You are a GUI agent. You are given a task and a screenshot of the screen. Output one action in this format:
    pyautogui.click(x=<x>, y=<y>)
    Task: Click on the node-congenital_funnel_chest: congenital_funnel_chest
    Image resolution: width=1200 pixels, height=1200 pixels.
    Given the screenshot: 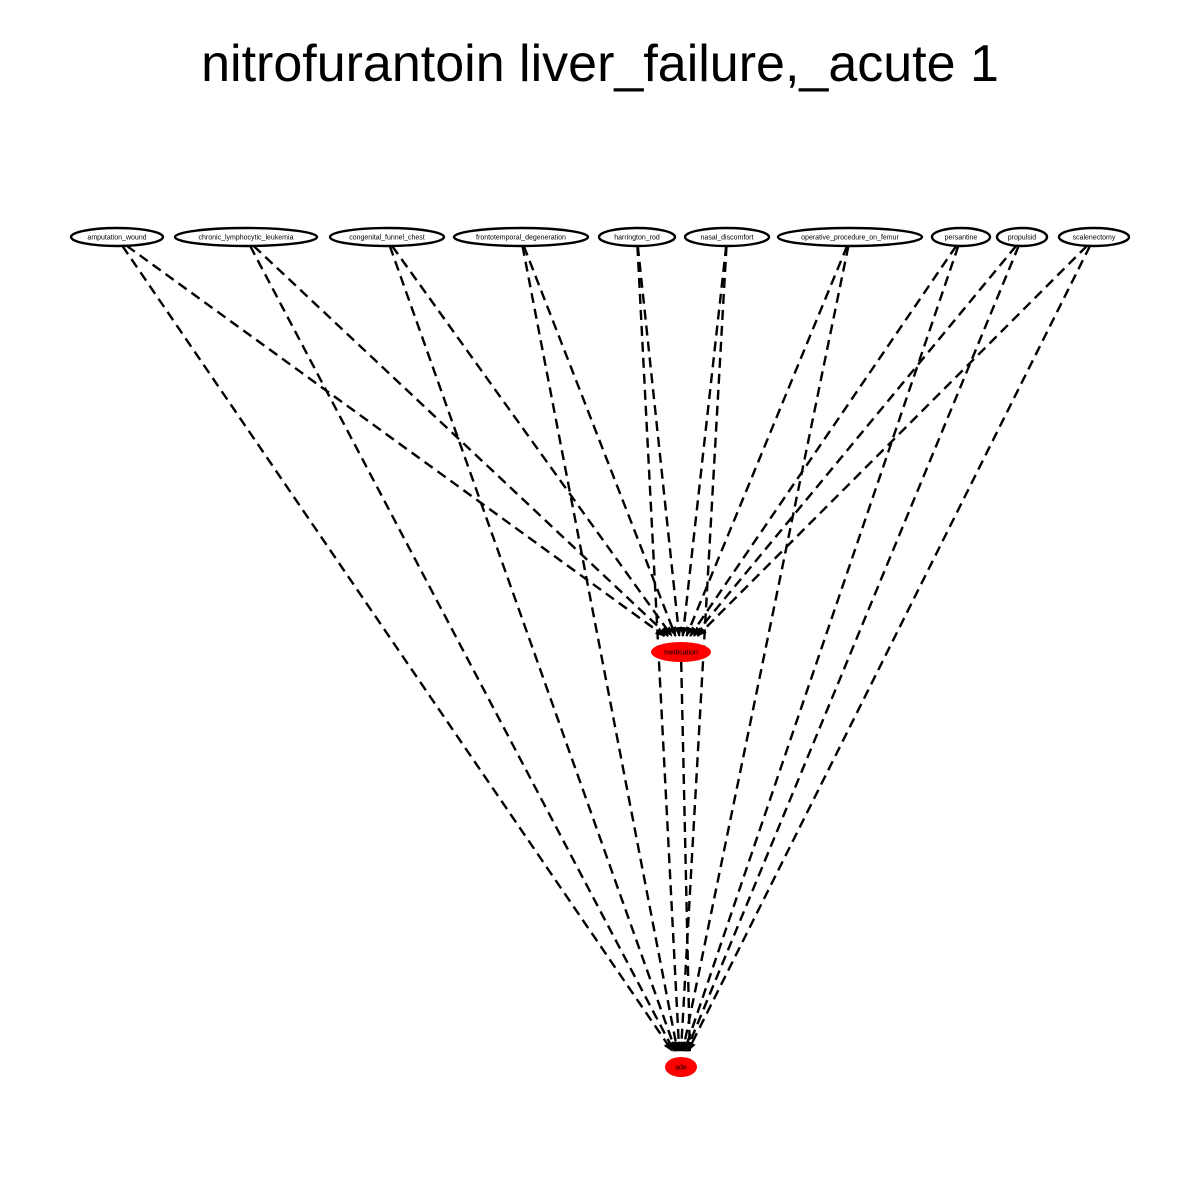 What is the action you would take?
    pyautogui.click(x=387, y=237)
    